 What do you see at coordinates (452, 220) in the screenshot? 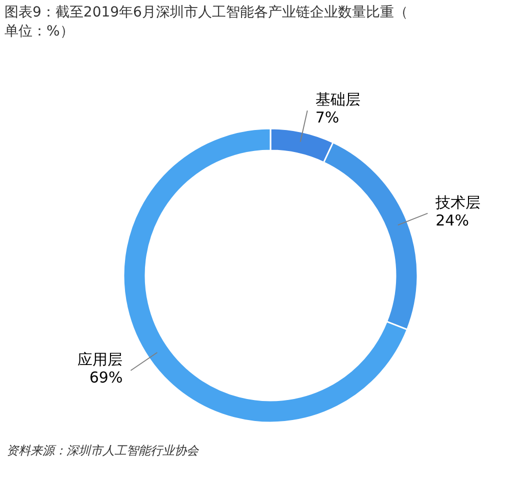
I see `data-label: 24%` at bounding box center [452, 220].